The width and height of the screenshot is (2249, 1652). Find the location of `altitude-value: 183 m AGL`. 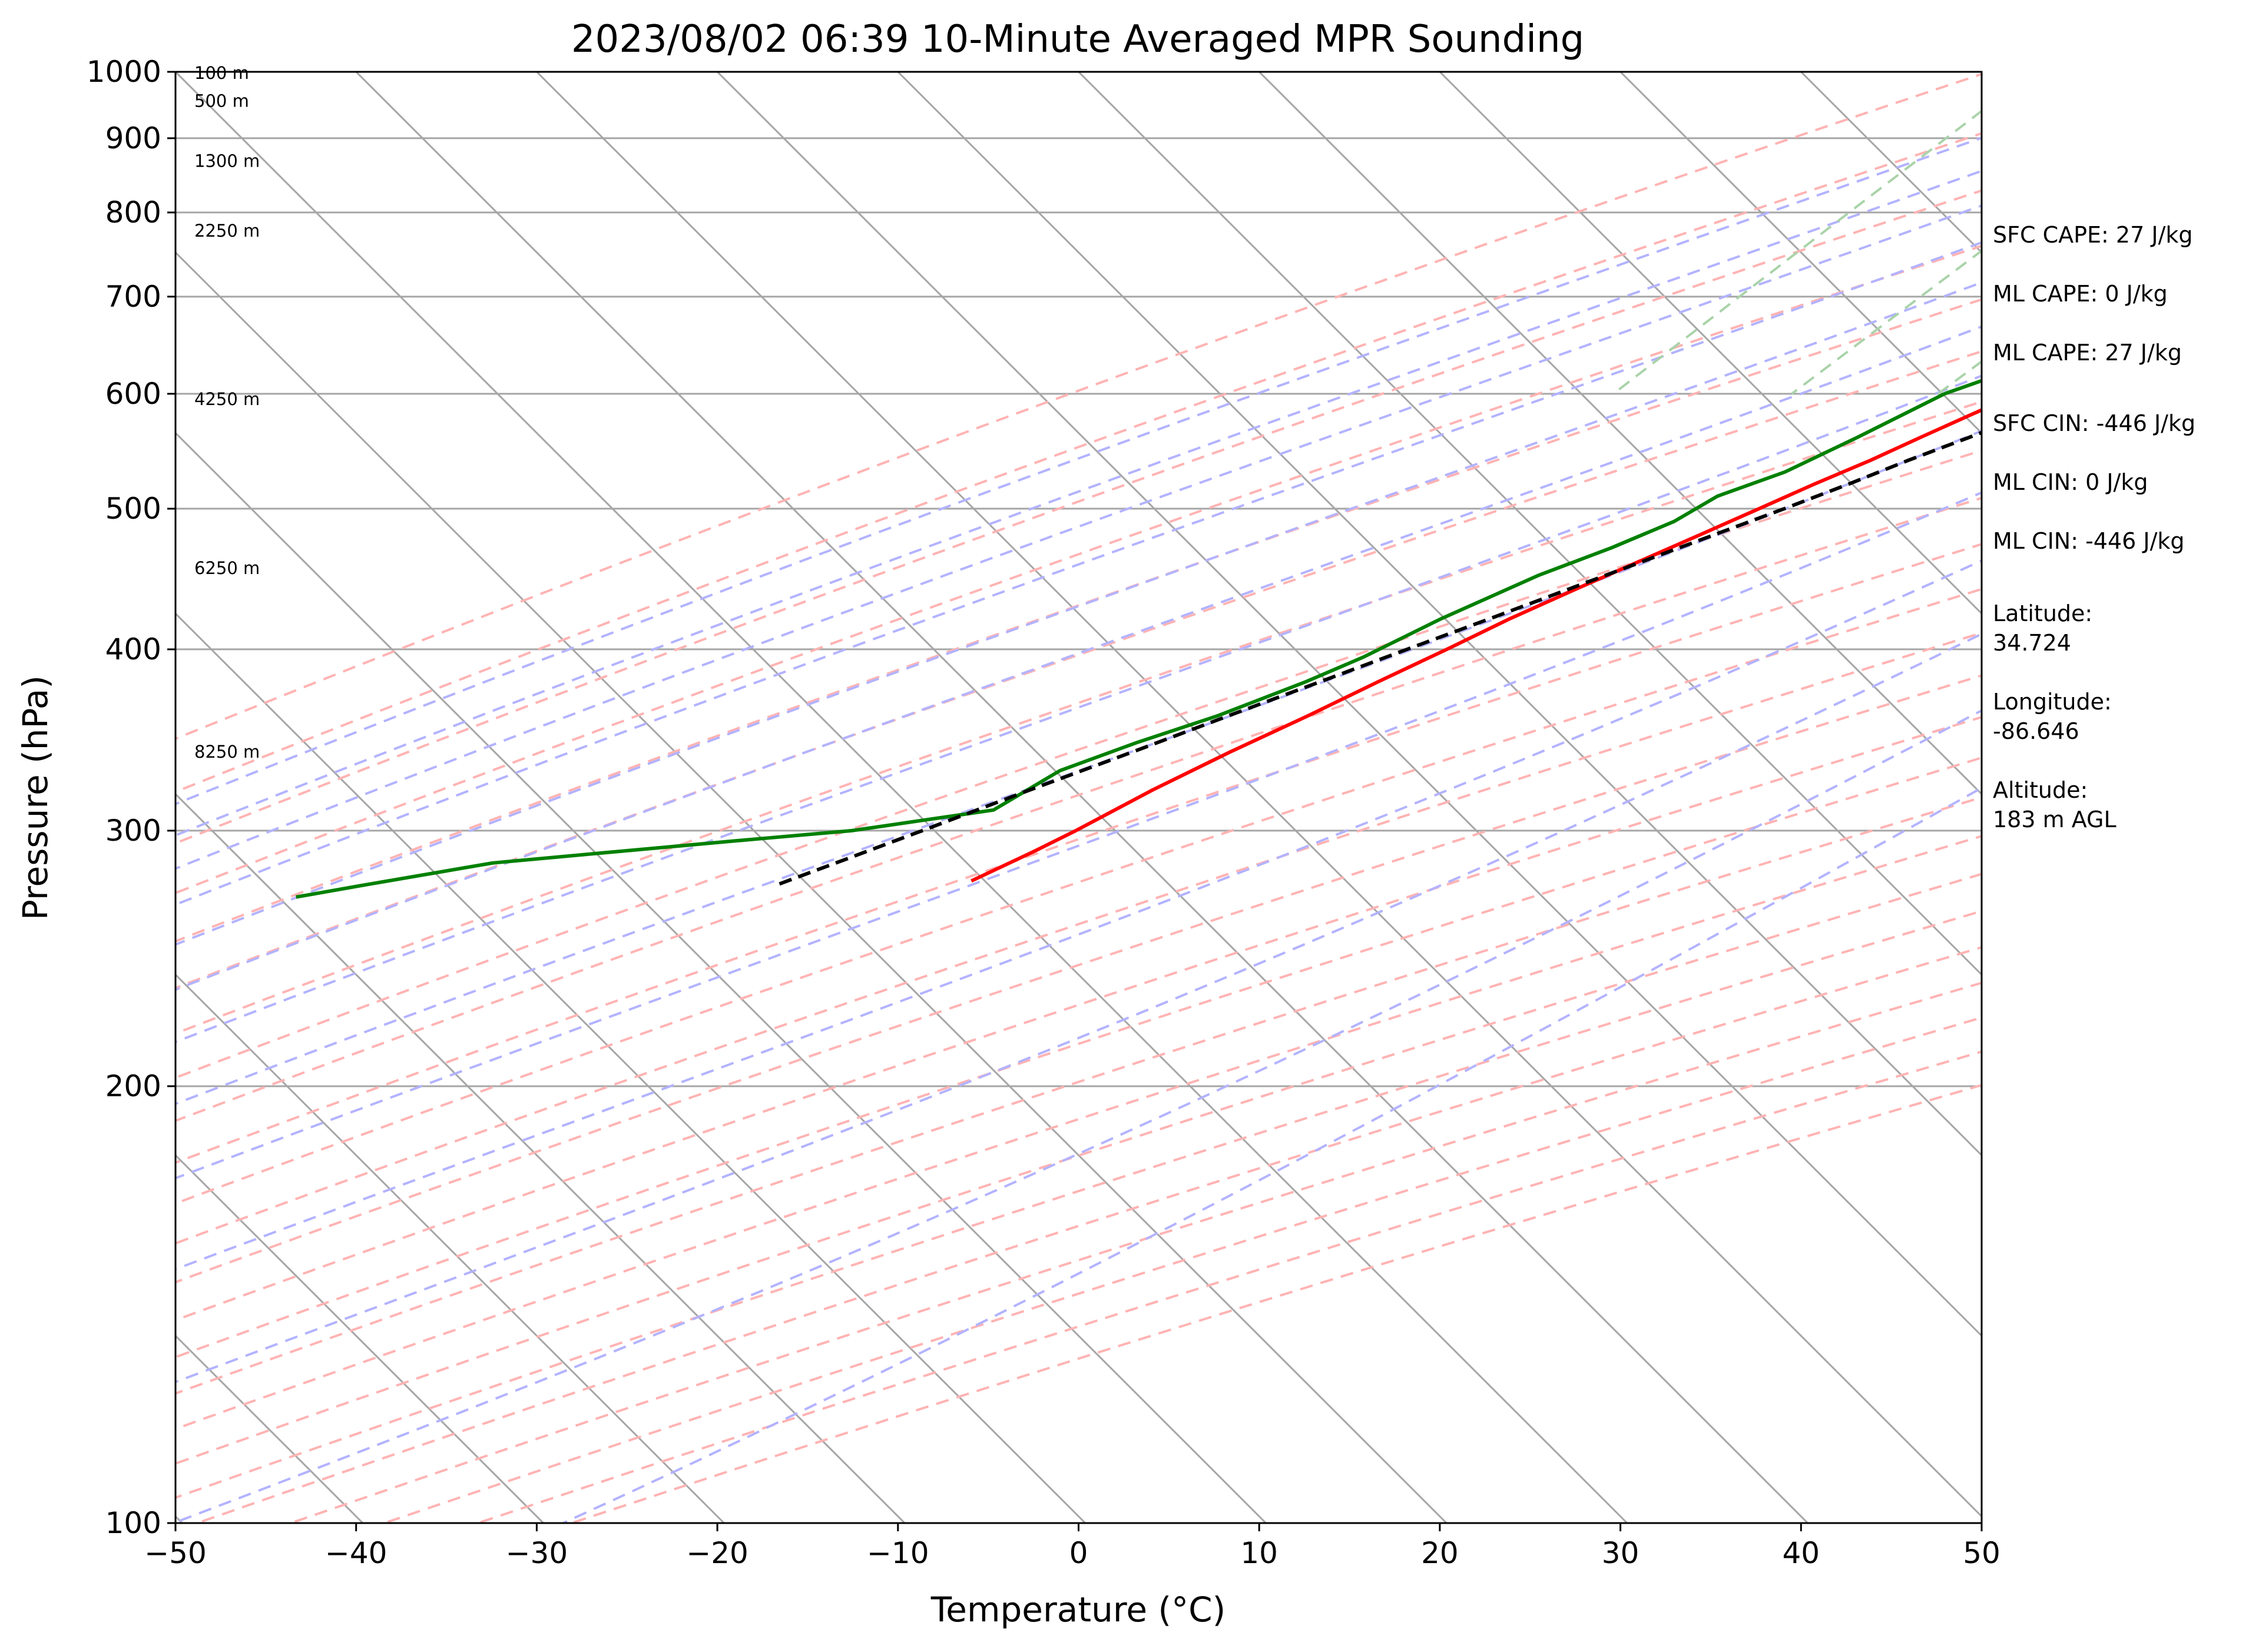

altitude-value: 183 m AGL is located at coordinates (2054, 819).